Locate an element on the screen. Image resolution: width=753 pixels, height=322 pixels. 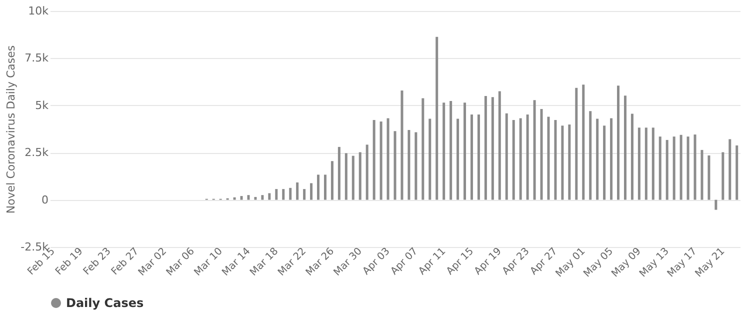
y-tick-label: 0 is located at coordinates (45, 199).